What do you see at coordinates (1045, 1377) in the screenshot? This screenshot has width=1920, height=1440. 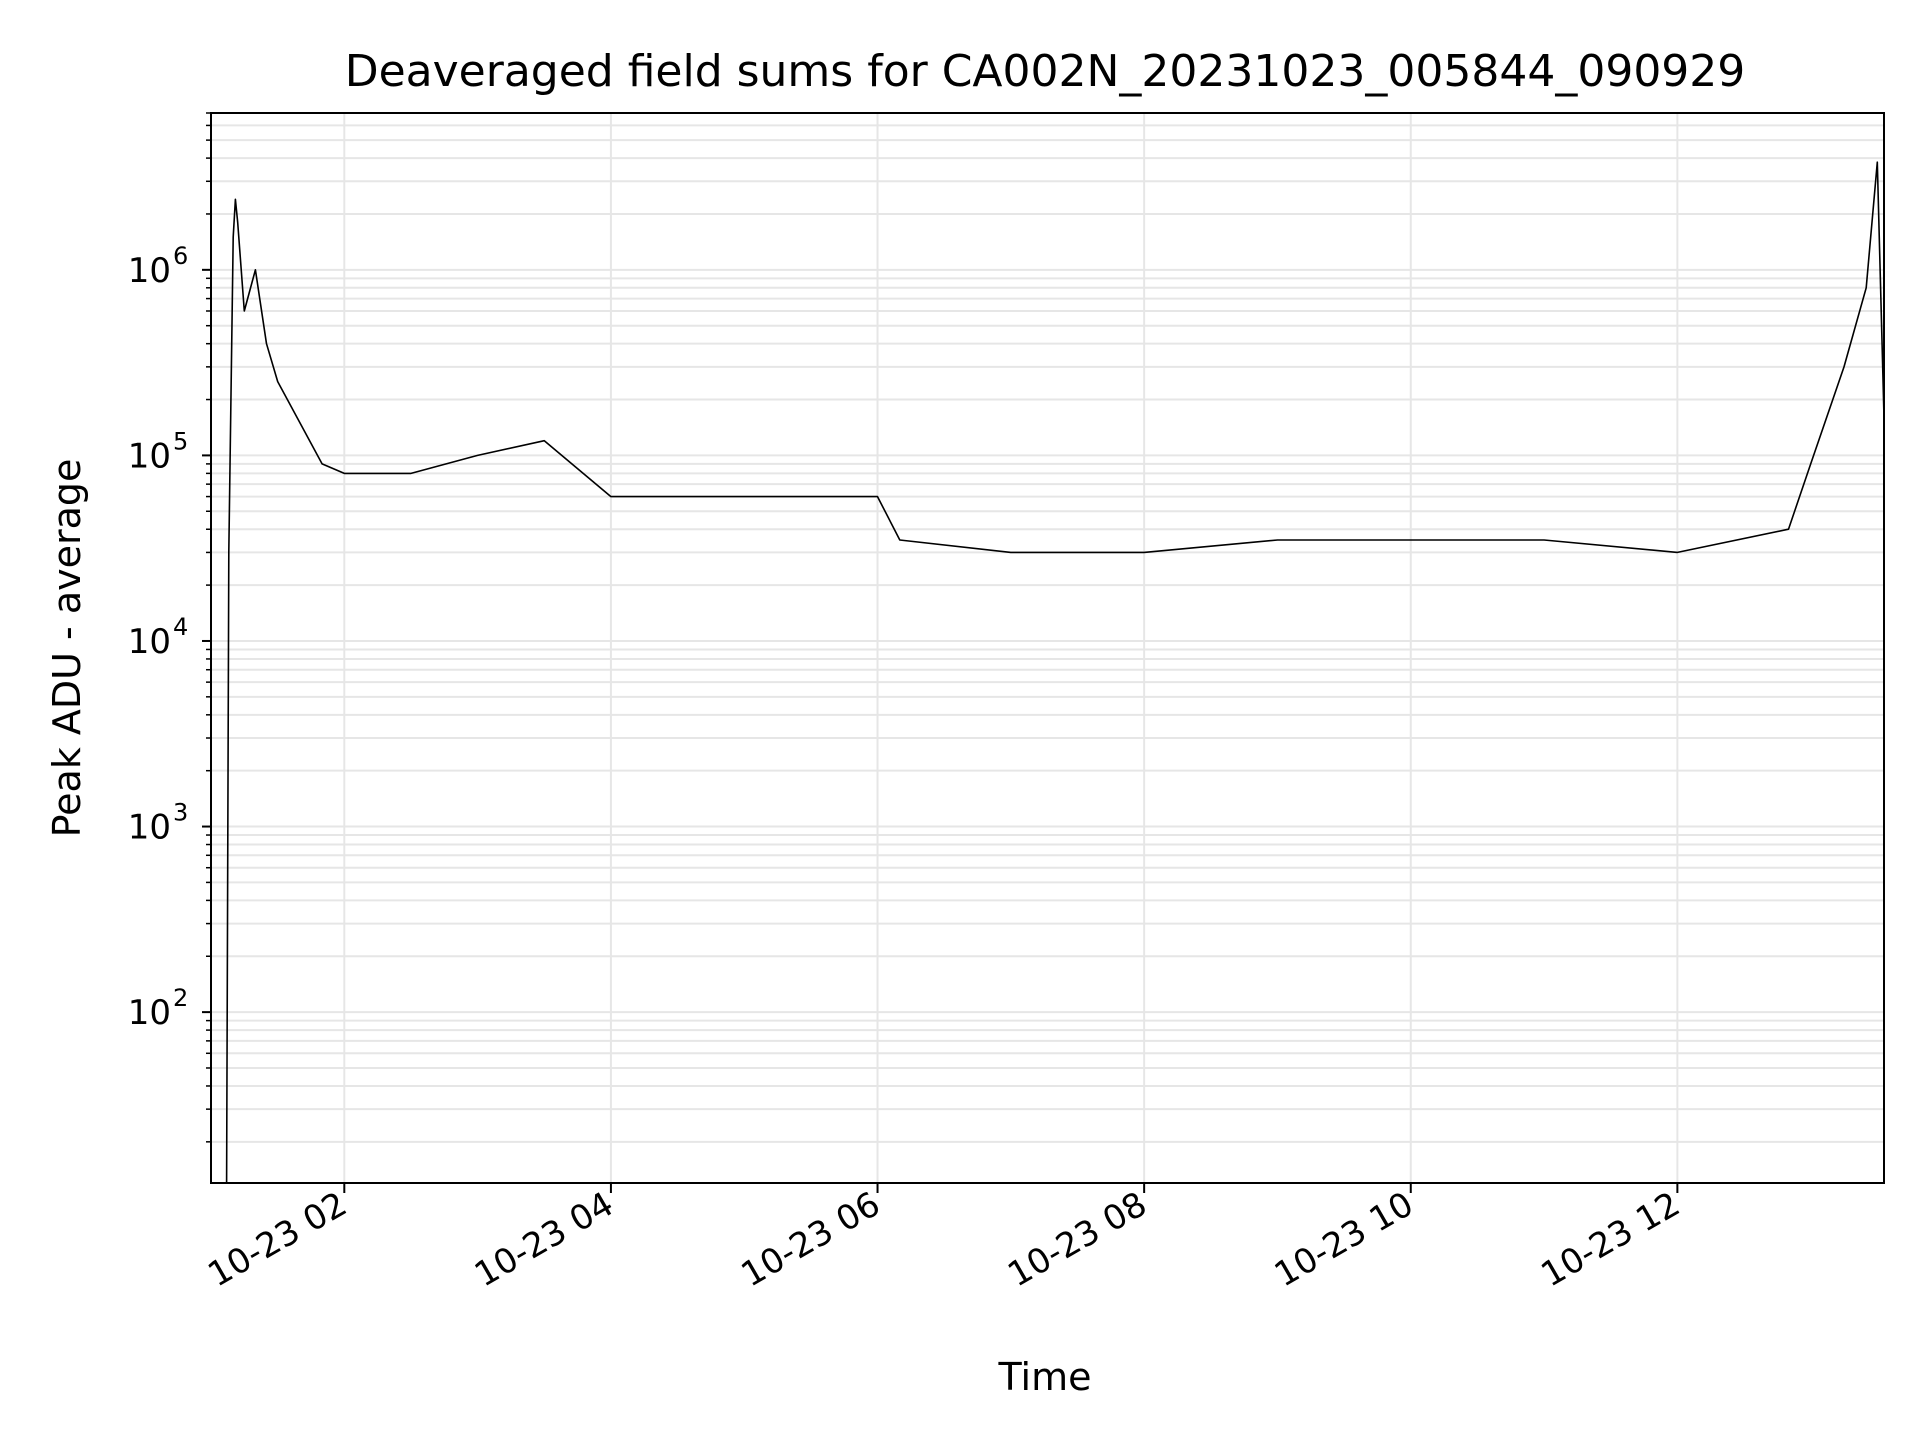 I see `x-axis-label: Time` at bounding box center [1045, 1377].